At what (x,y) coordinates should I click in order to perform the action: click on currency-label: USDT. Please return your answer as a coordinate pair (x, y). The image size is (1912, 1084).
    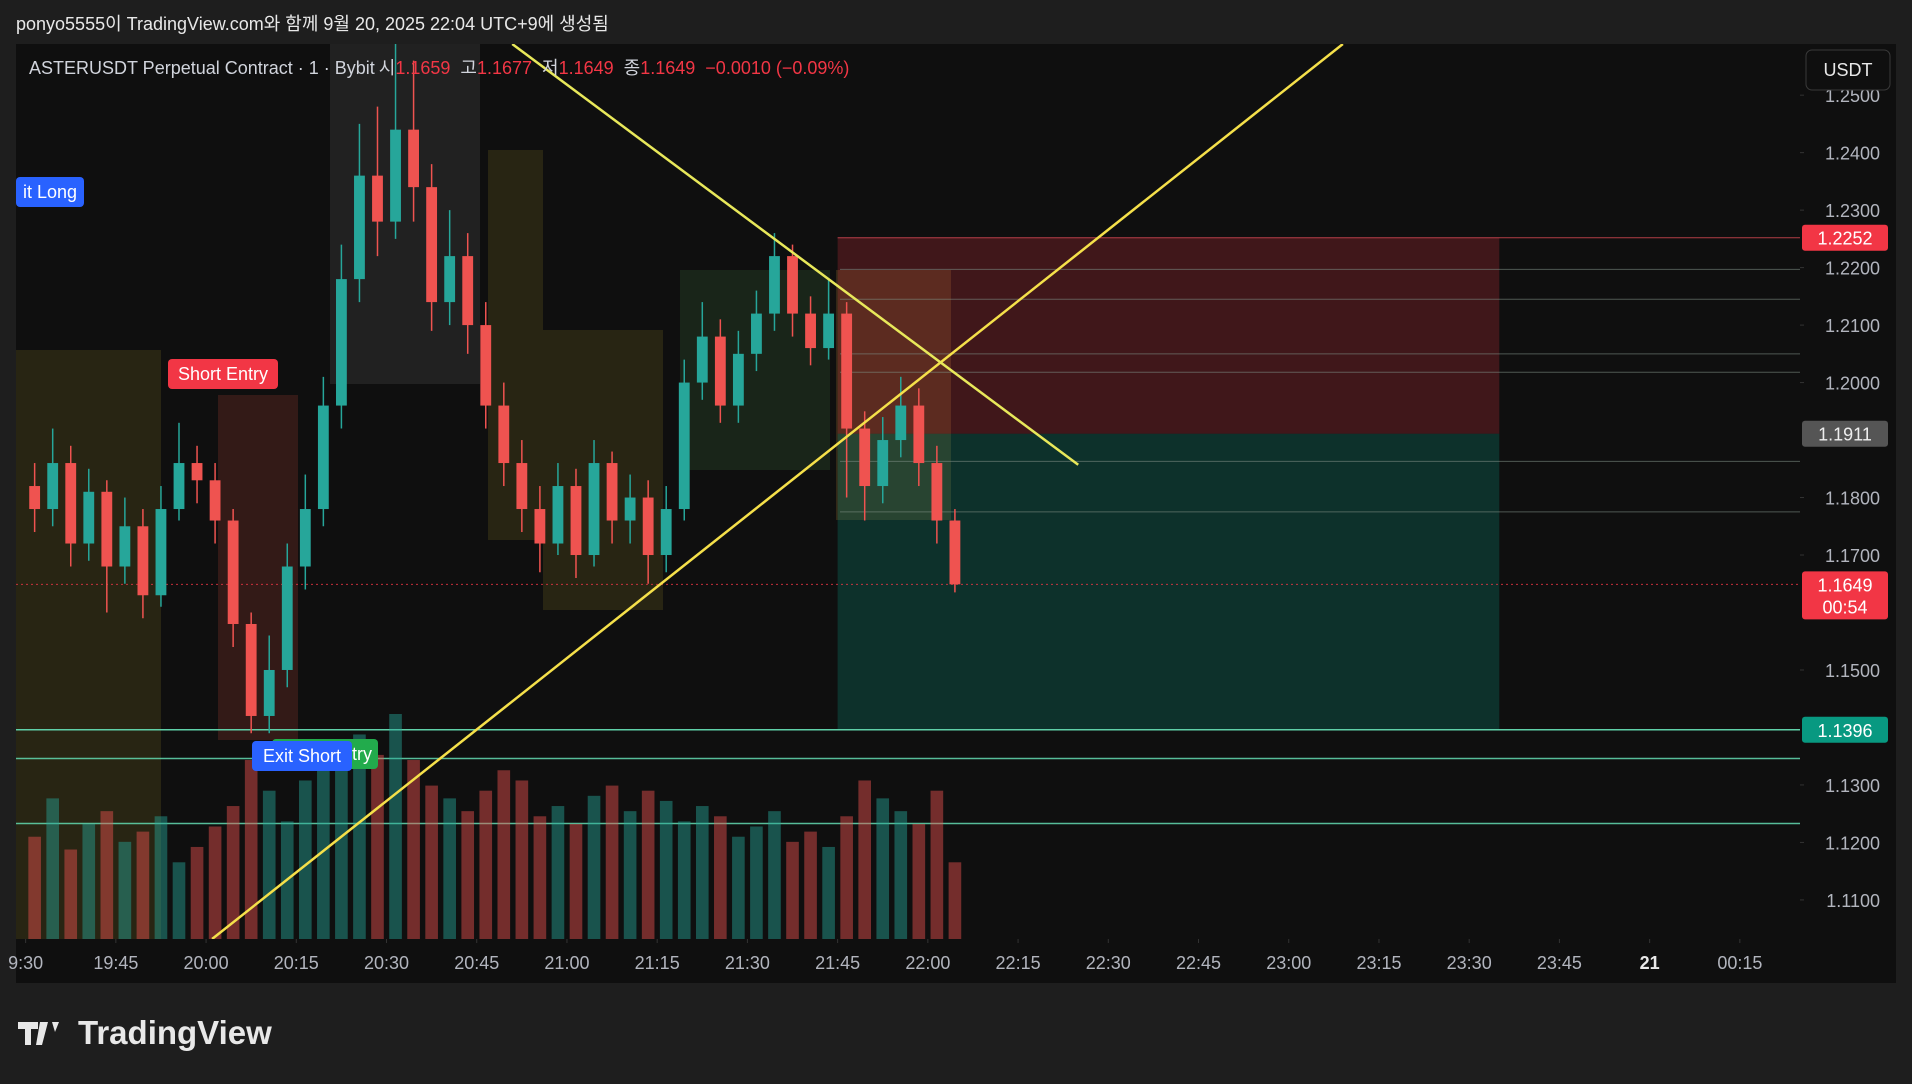
    Looking at the image, I should click on (1848, 70).